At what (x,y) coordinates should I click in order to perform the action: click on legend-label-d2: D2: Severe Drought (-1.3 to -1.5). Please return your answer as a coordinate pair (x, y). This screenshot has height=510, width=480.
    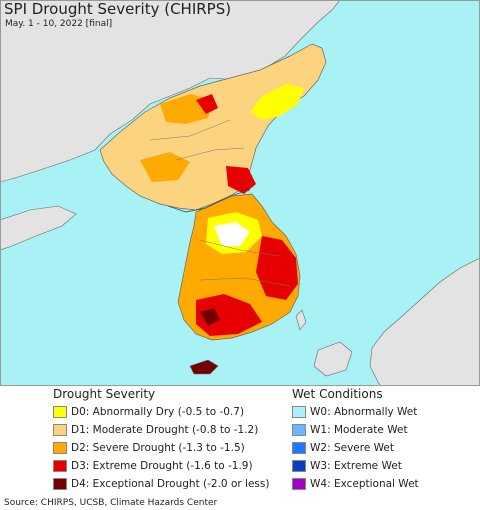
    Looking at the image, I should click on (158, 448).